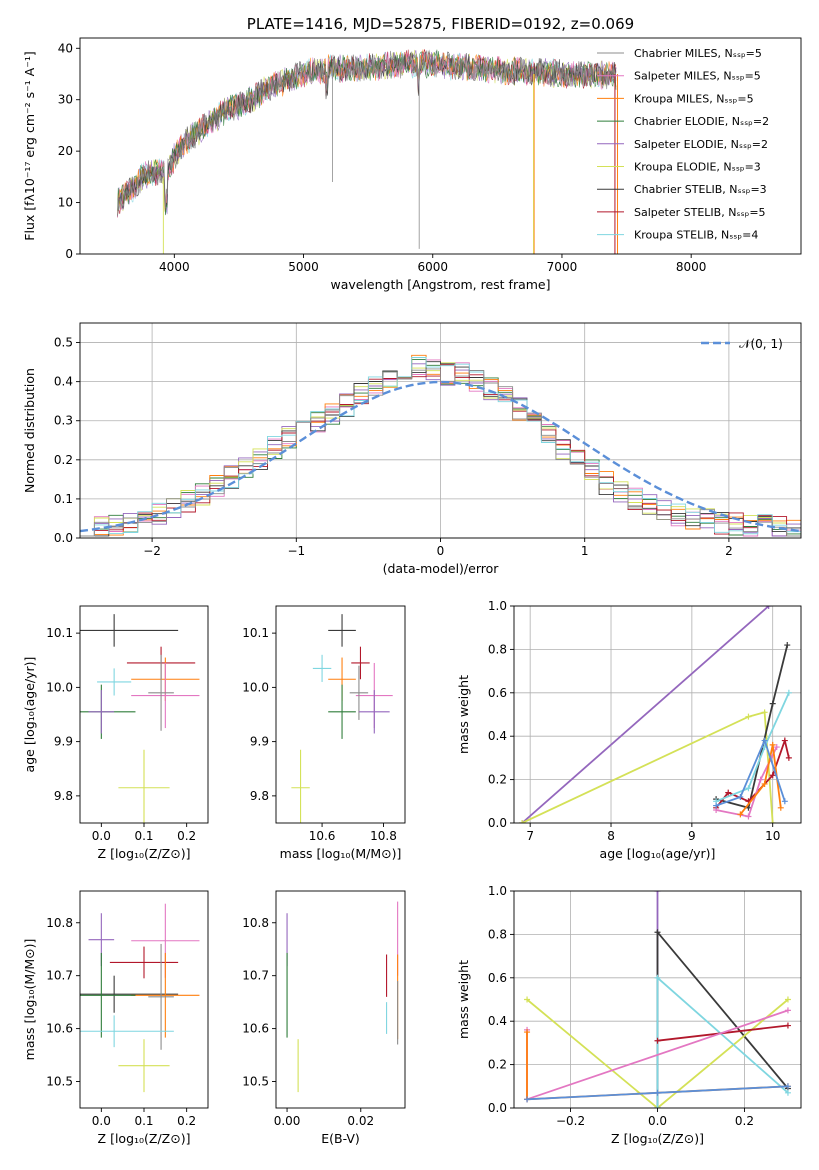 The image size is (819, 1170). Describe the element at coordinates (174, 267) in the screenshot. I see `x-tick-label: 4000` at that location.